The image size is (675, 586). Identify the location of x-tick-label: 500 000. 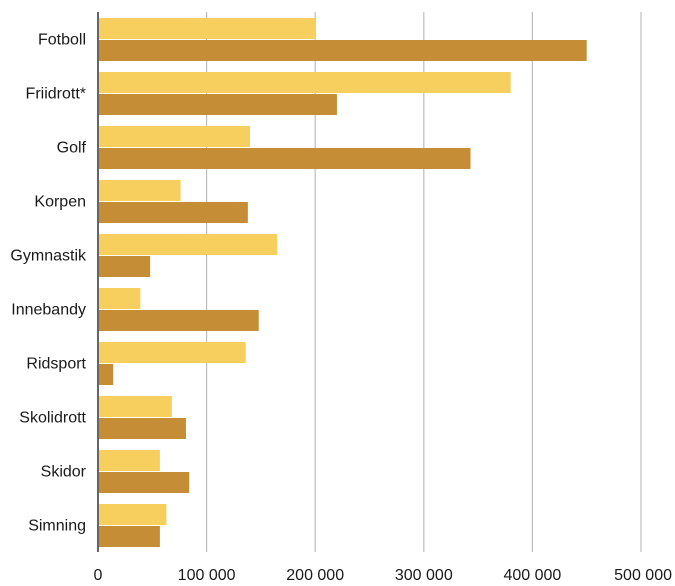
(643, 575).